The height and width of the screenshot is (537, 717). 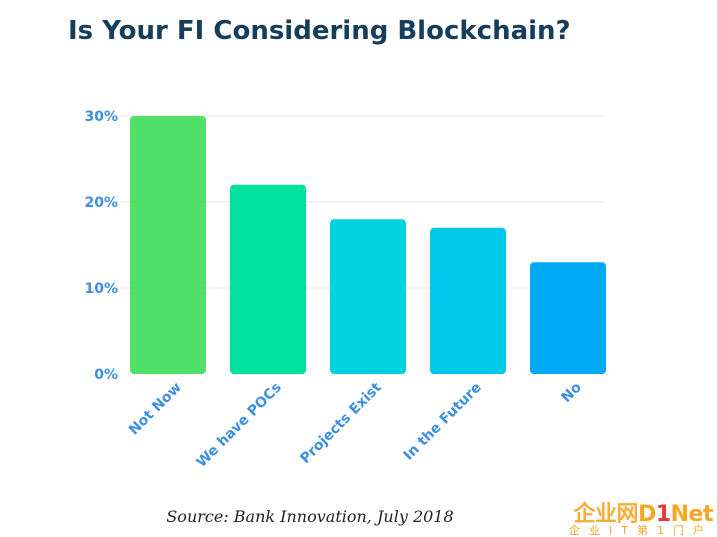 What do you see at coordinates (641, 519) in the screenshot?
I see `watermark-logo: 企业网D1Net 企业IT第1门户` at bounding box center [641, 519].